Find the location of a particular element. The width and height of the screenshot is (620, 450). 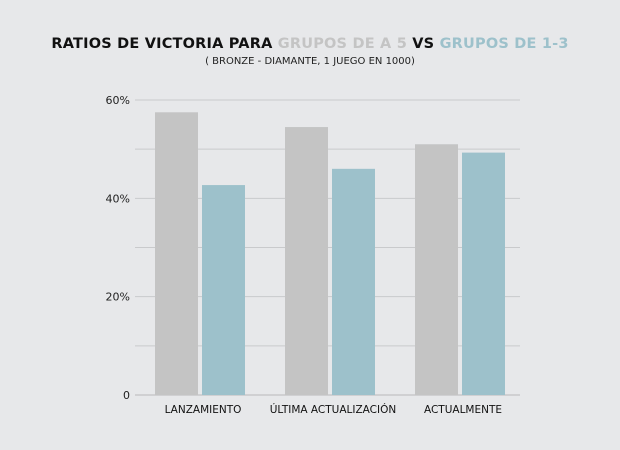

chart-subtitle: ( BRONZE - DIAMANTE, 1 JUEGO EN 1000) is located at coordinates (310, 61).